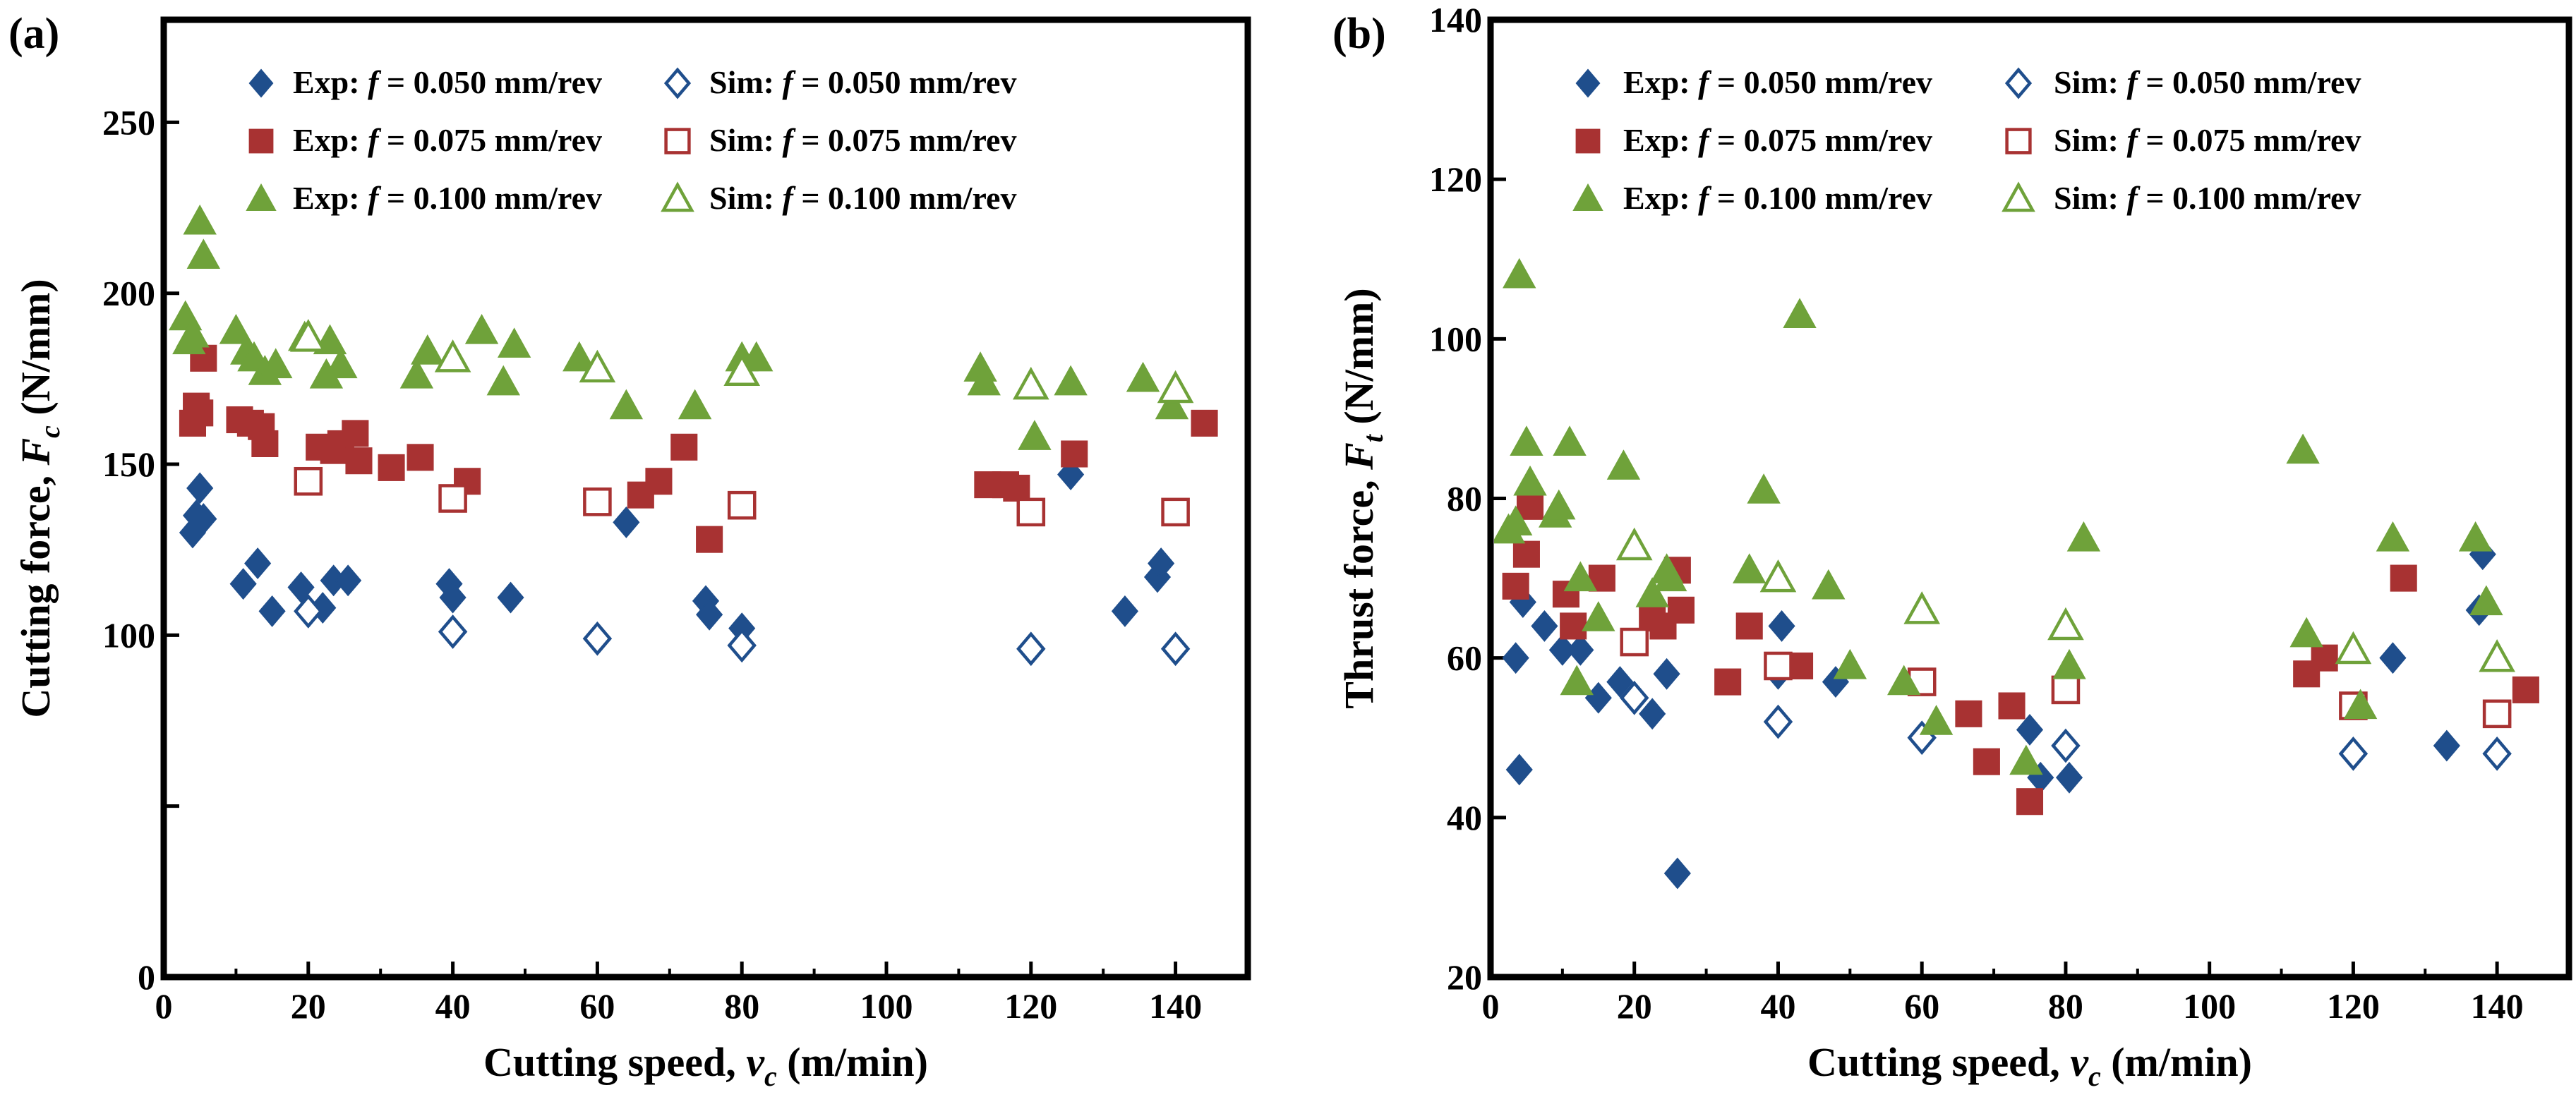  I want to click on legend-exp-square-marker, so click(1588, 141).